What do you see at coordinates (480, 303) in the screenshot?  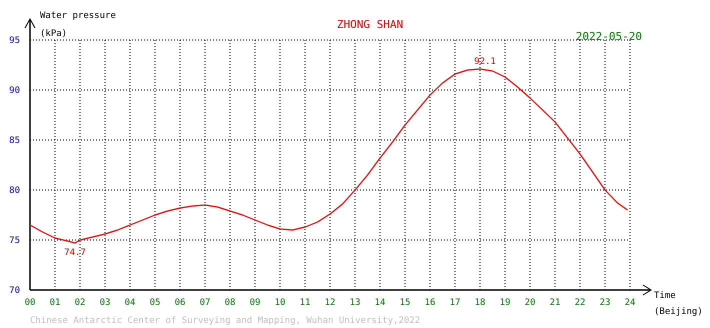 I see `x-tick-label: 18` at bounding box center [480, 303].